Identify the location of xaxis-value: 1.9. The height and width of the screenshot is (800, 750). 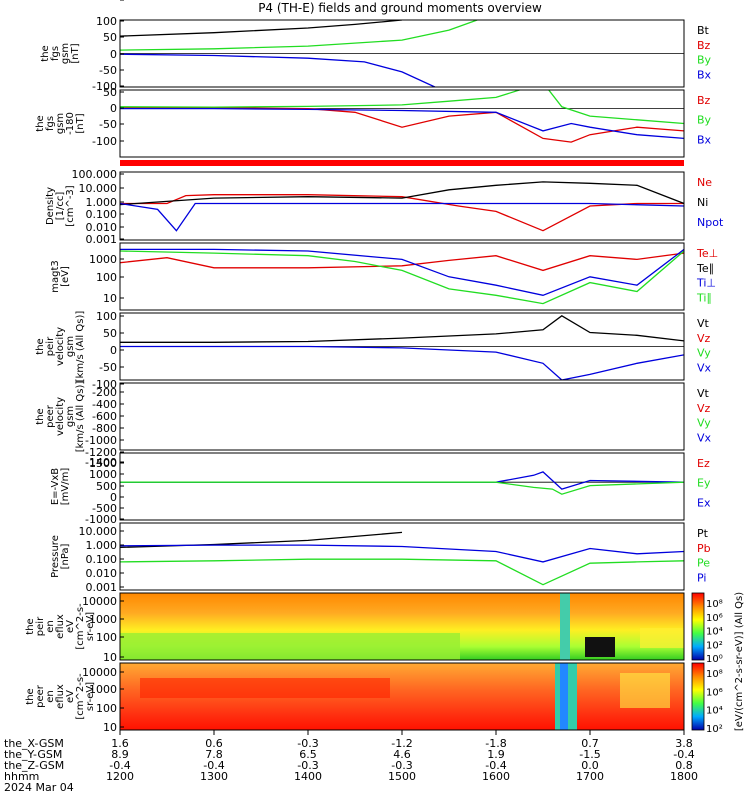
(496, 754).